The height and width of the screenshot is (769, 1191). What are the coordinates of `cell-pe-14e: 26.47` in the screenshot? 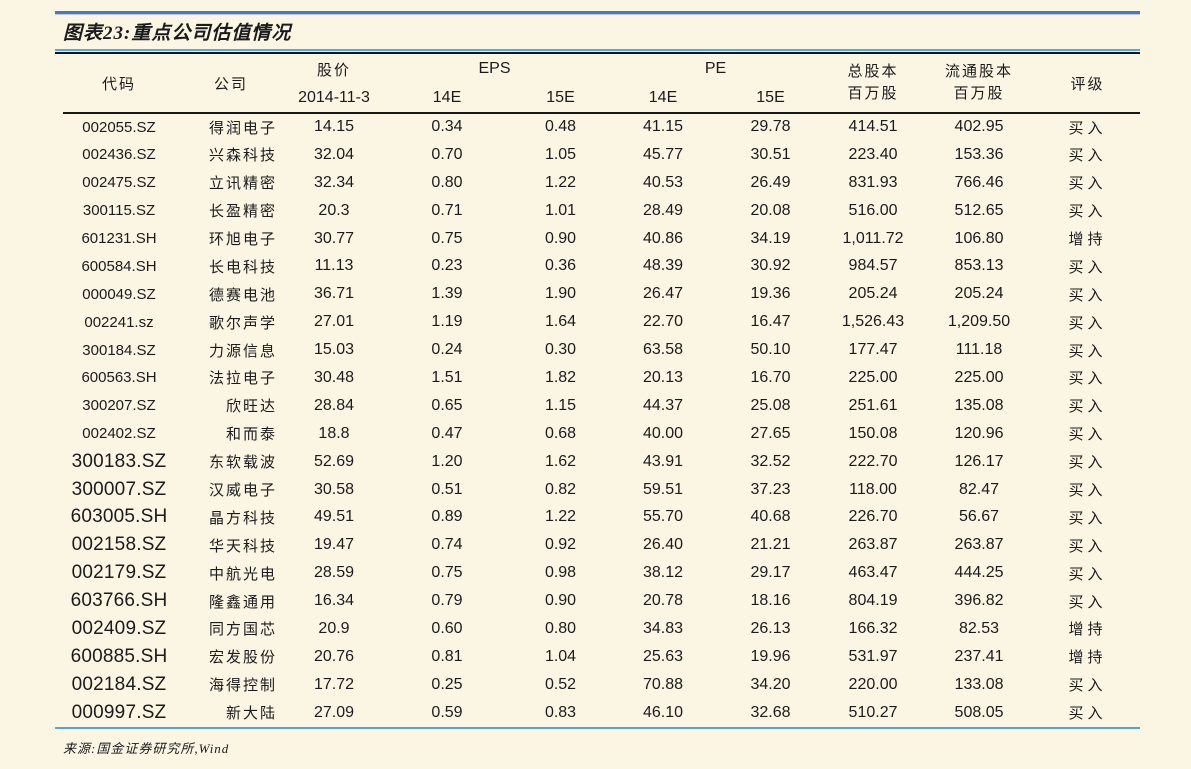 It's located at (663, 294).